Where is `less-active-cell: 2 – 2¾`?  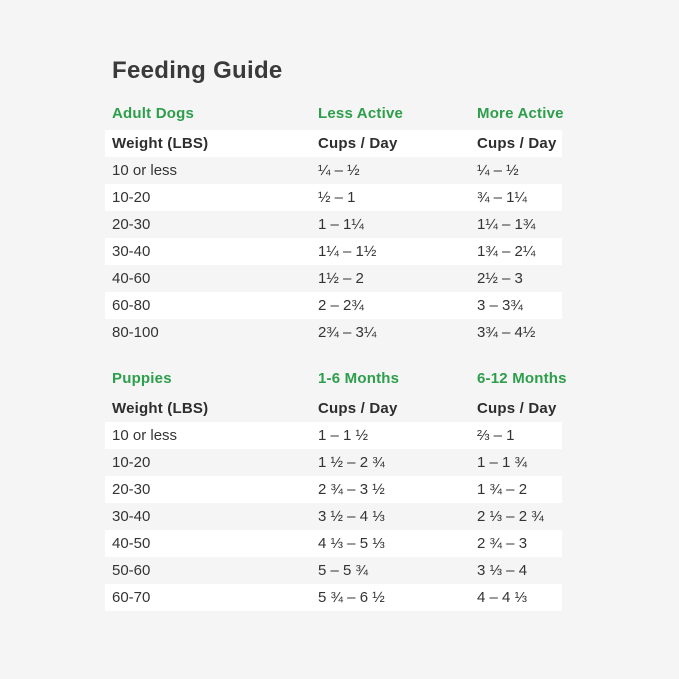
less-active-cell: 2 – 2¾ is located at coordinates (341, 305).